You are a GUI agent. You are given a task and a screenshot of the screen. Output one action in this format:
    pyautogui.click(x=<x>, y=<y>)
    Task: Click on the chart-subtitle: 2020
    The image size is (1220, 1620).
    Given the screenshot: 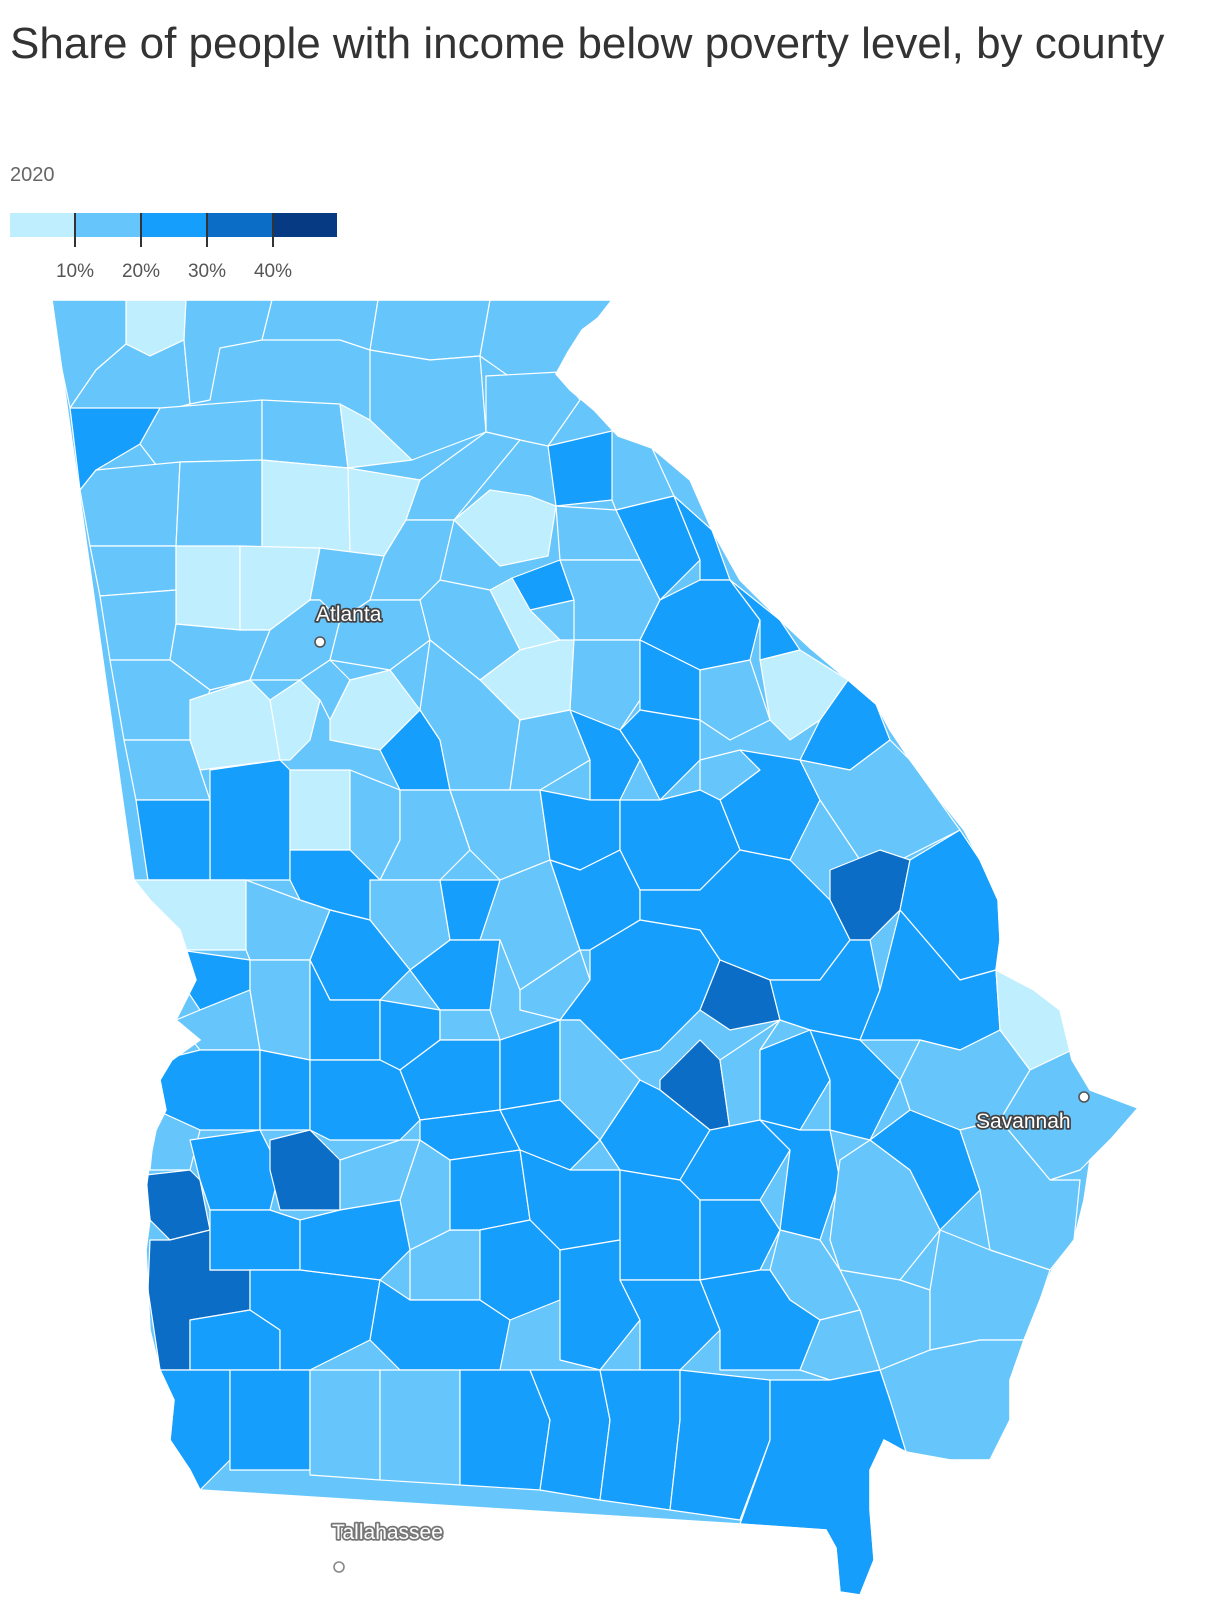 What is the action you would take?
    pyautogui.click(x=32, y=175)
    